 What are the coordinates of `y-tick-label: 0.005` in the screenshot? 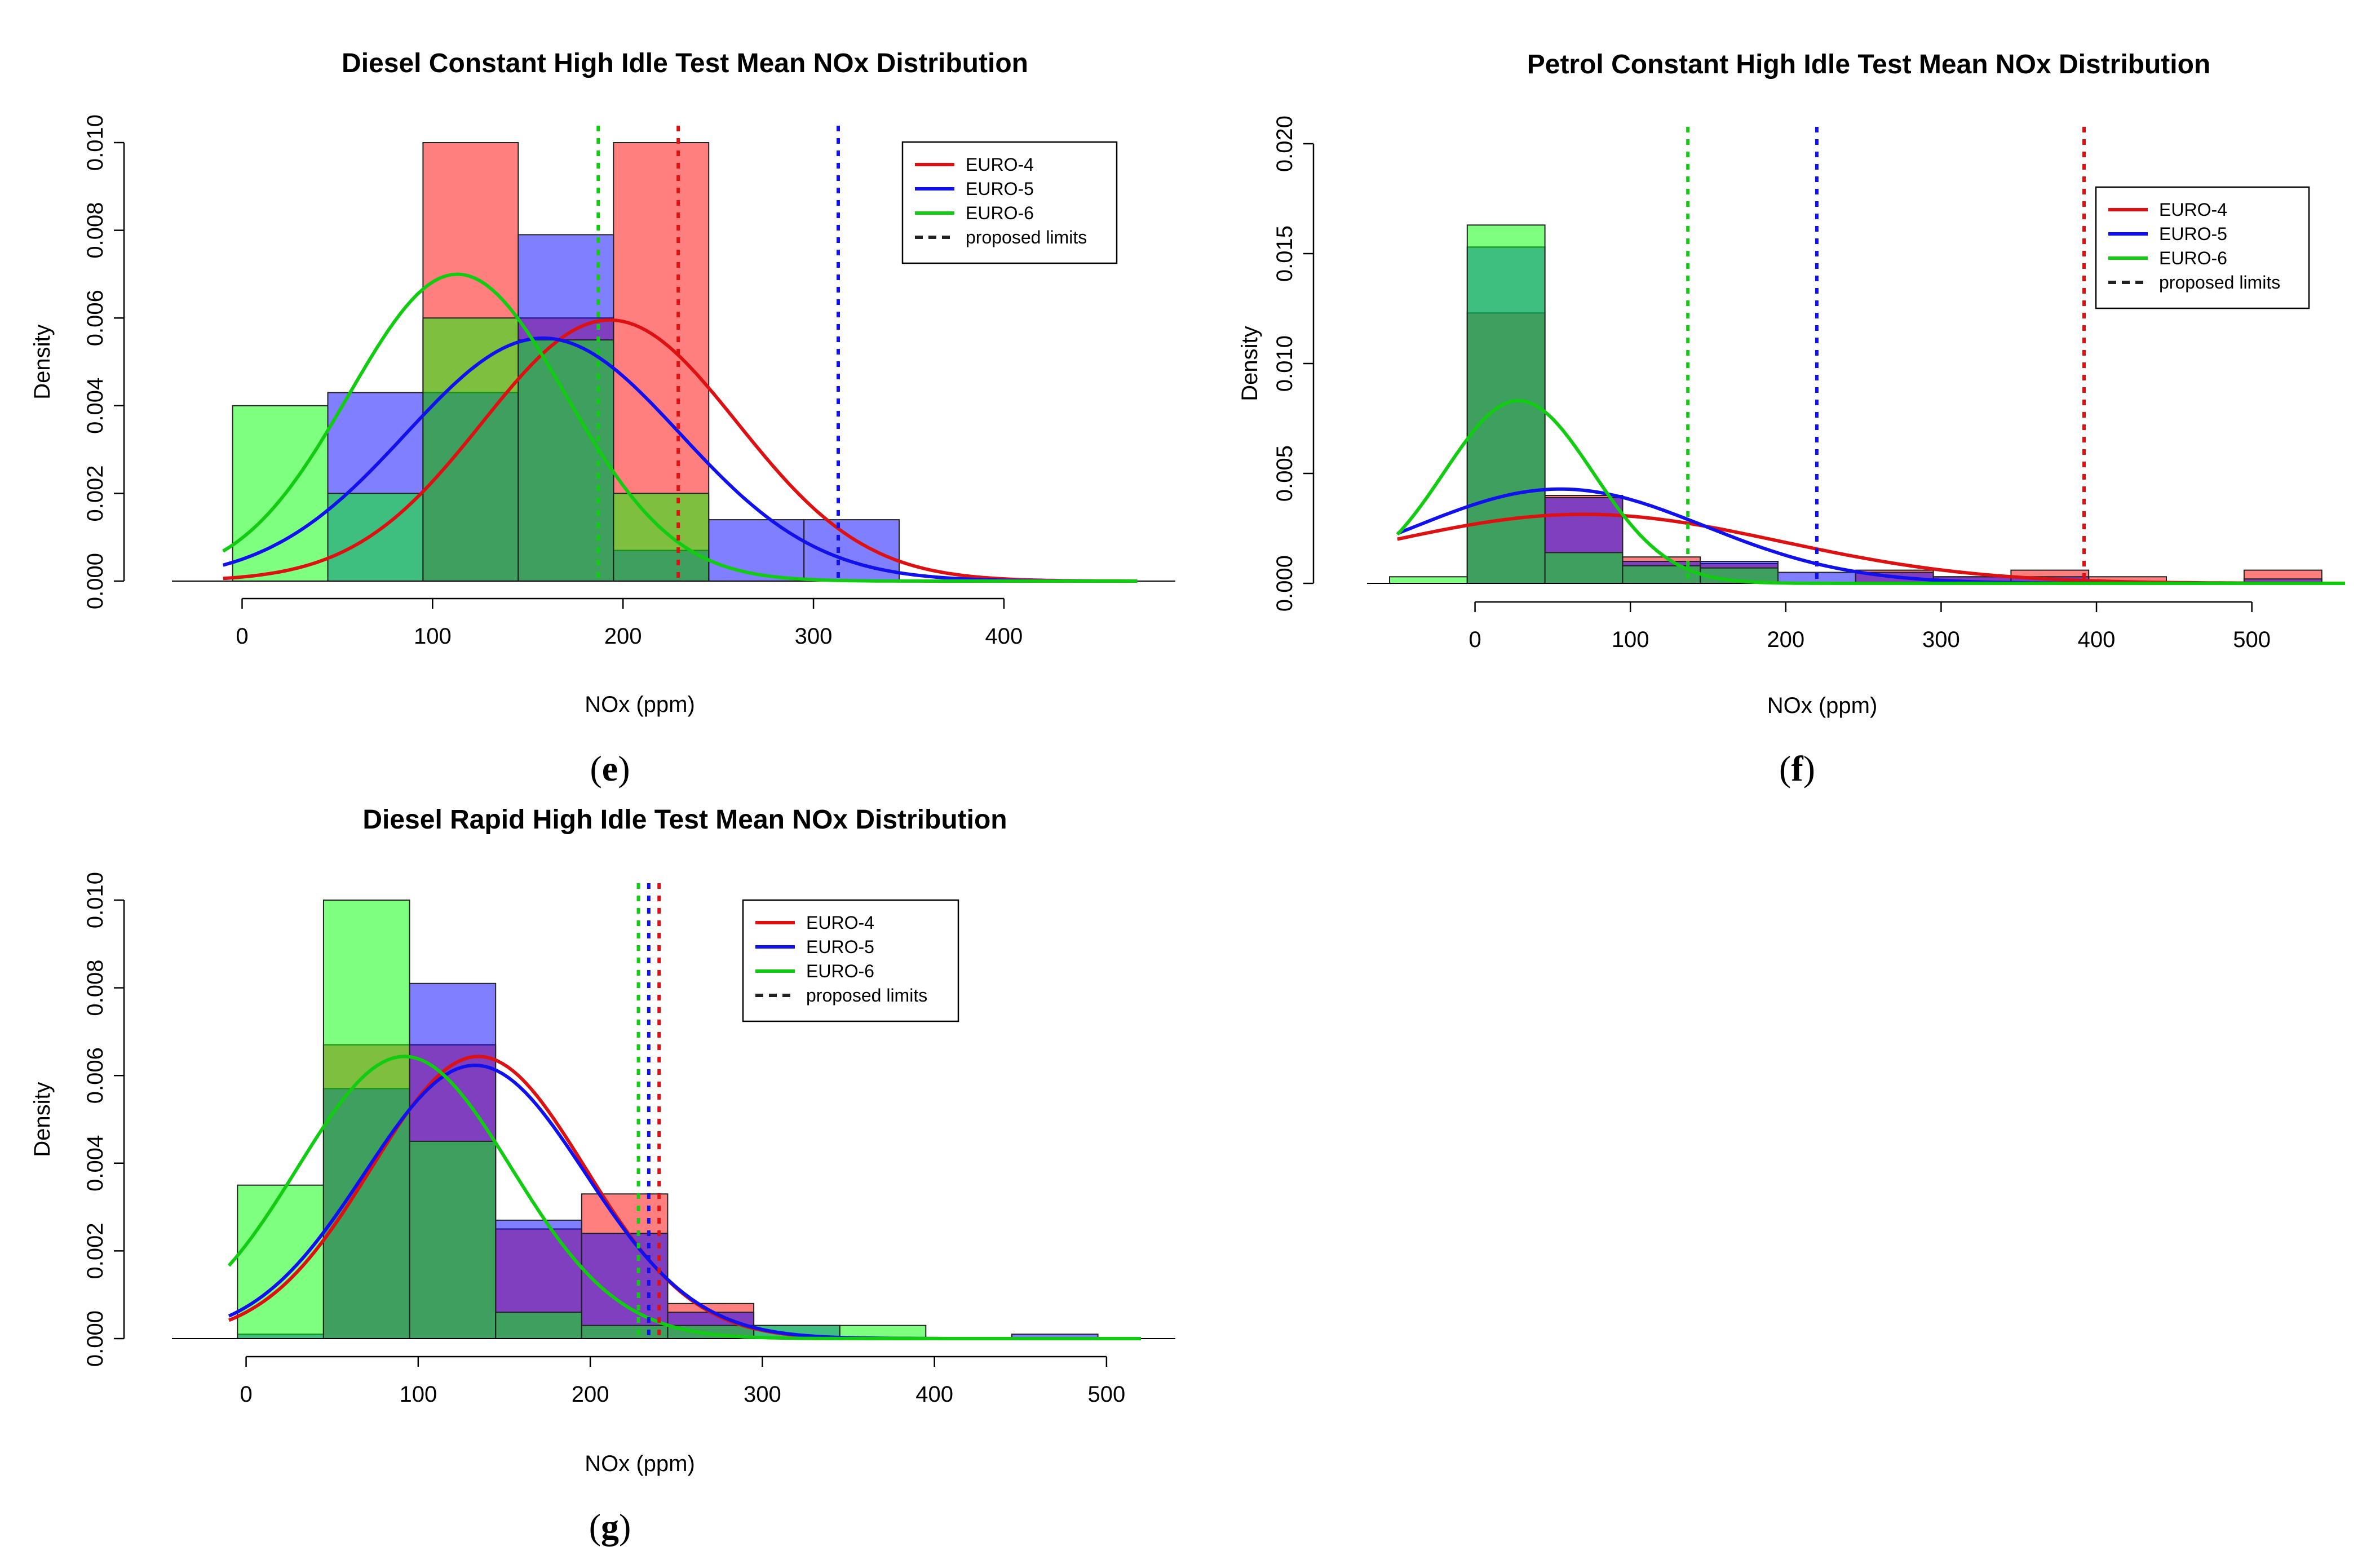 It's located at (1284, 474).